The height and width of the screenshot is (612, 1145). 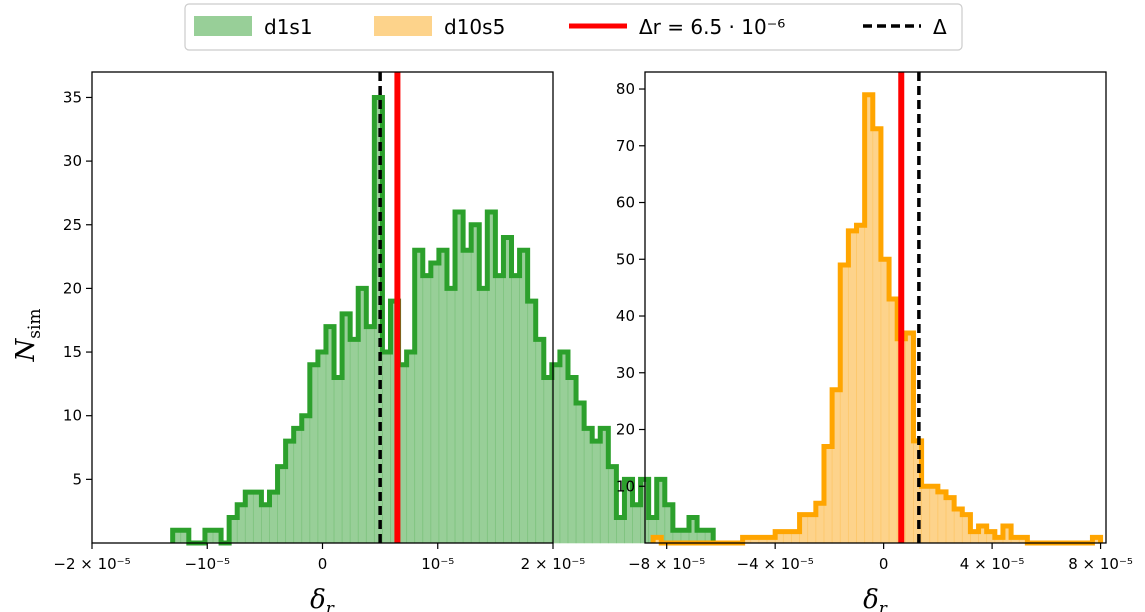 What do you see at coordinates (72, 97) in the screenshot?
I see `y-tick-label: 35` at bounding box center [72, 97].